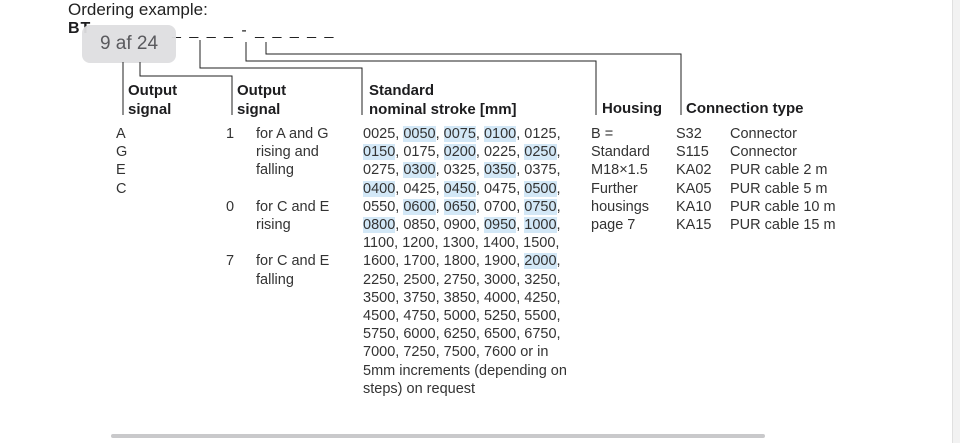 This screenshot has height=443, width=960. I want to click on ordering-connector-lines, so click(402, 77).